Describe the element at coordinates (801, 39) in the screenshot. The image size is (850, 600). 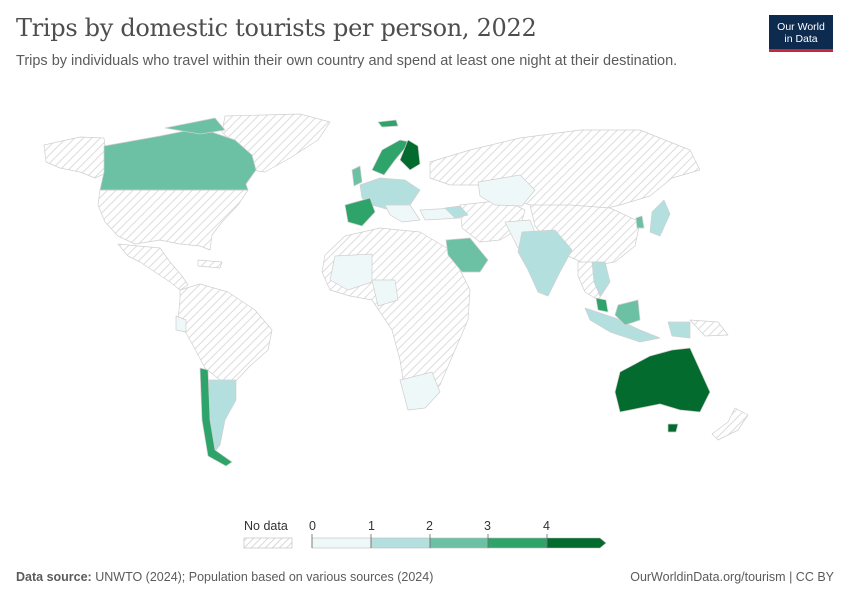
I see `logo-line-2: in Data` at that location.